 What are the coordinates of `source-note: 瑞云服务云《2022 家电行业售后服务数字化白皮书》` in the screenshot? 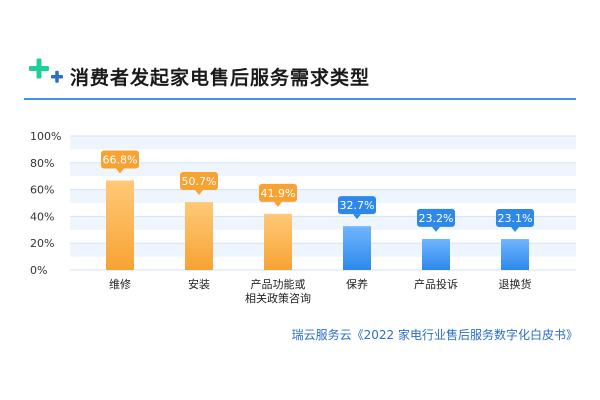 It's located at (434, 335).